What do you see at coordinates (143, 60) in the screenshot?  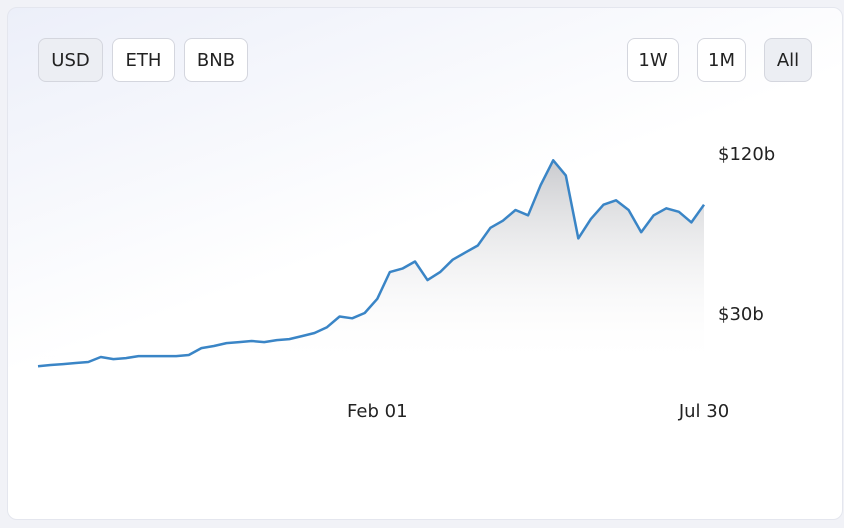 I see `currency-button: ETH` at bounding box center [143, 60].